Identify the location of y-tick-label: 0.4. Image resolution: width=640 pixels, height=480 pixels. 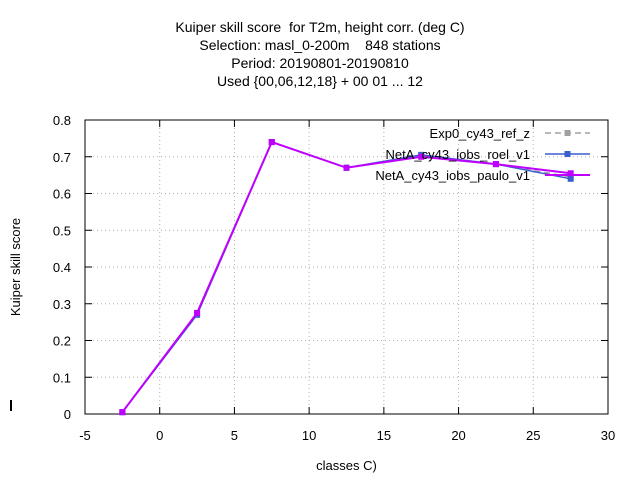
(62, 267).